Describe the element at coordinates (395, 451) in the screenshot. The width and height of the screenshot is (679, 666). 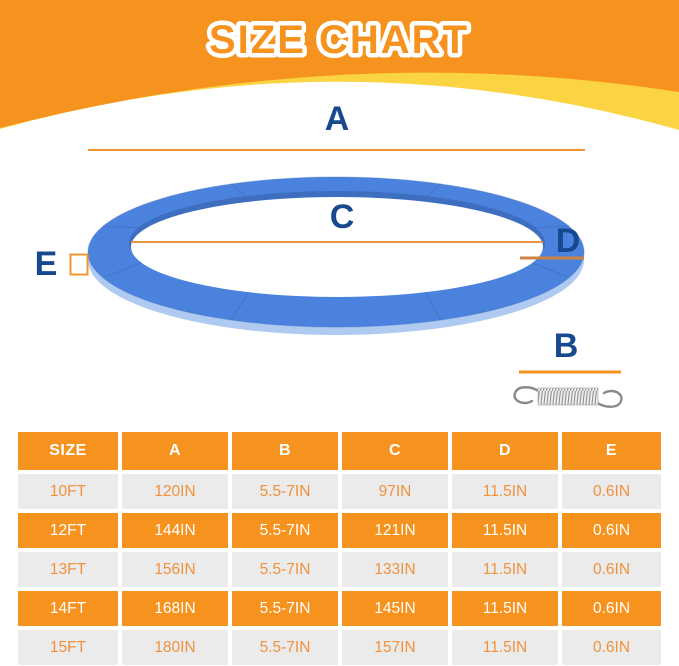
I see `column-header-c: C` at that location.